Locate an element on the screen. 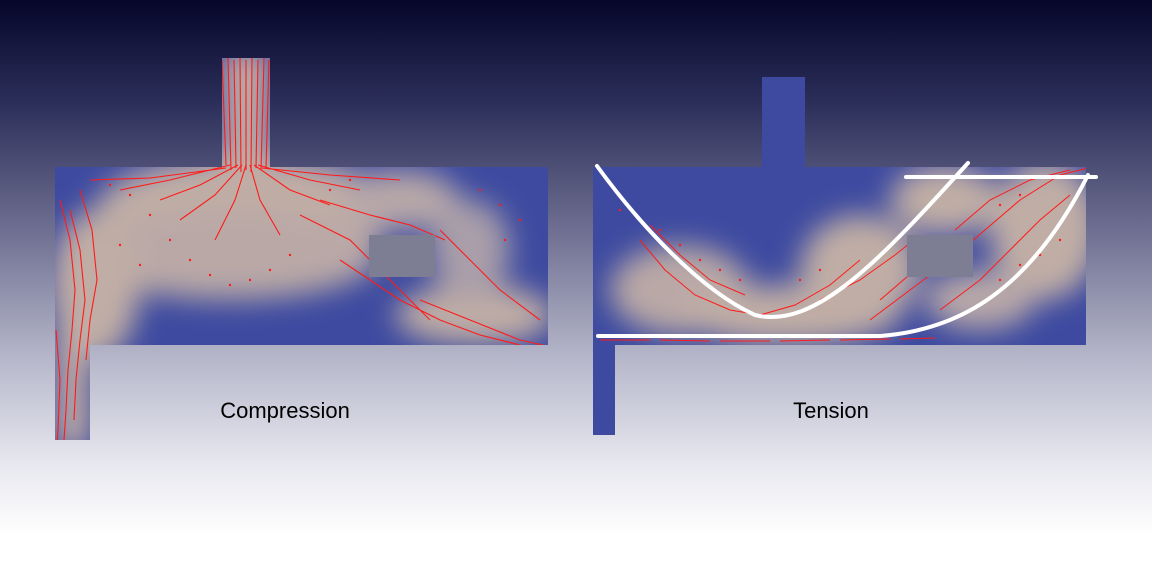 This screenshot has width=1152, height=576. compression-label: Compression is located at coordinates (285, 410).